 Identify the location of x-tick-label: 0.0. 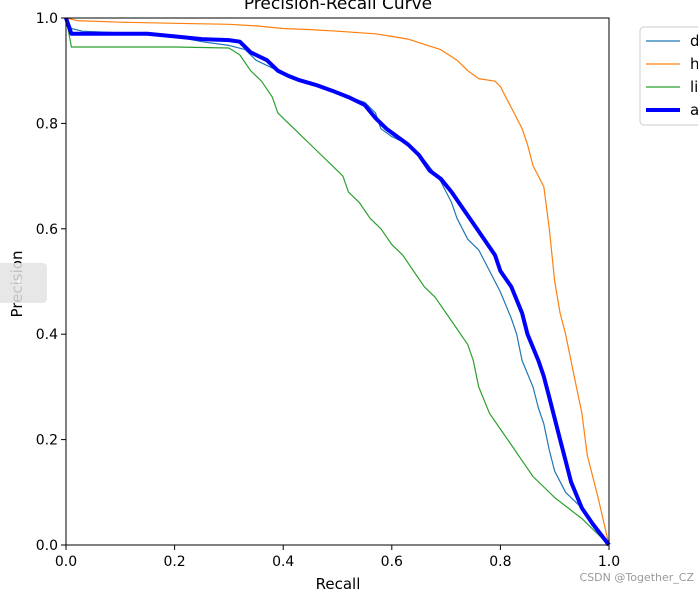
(66, 562).